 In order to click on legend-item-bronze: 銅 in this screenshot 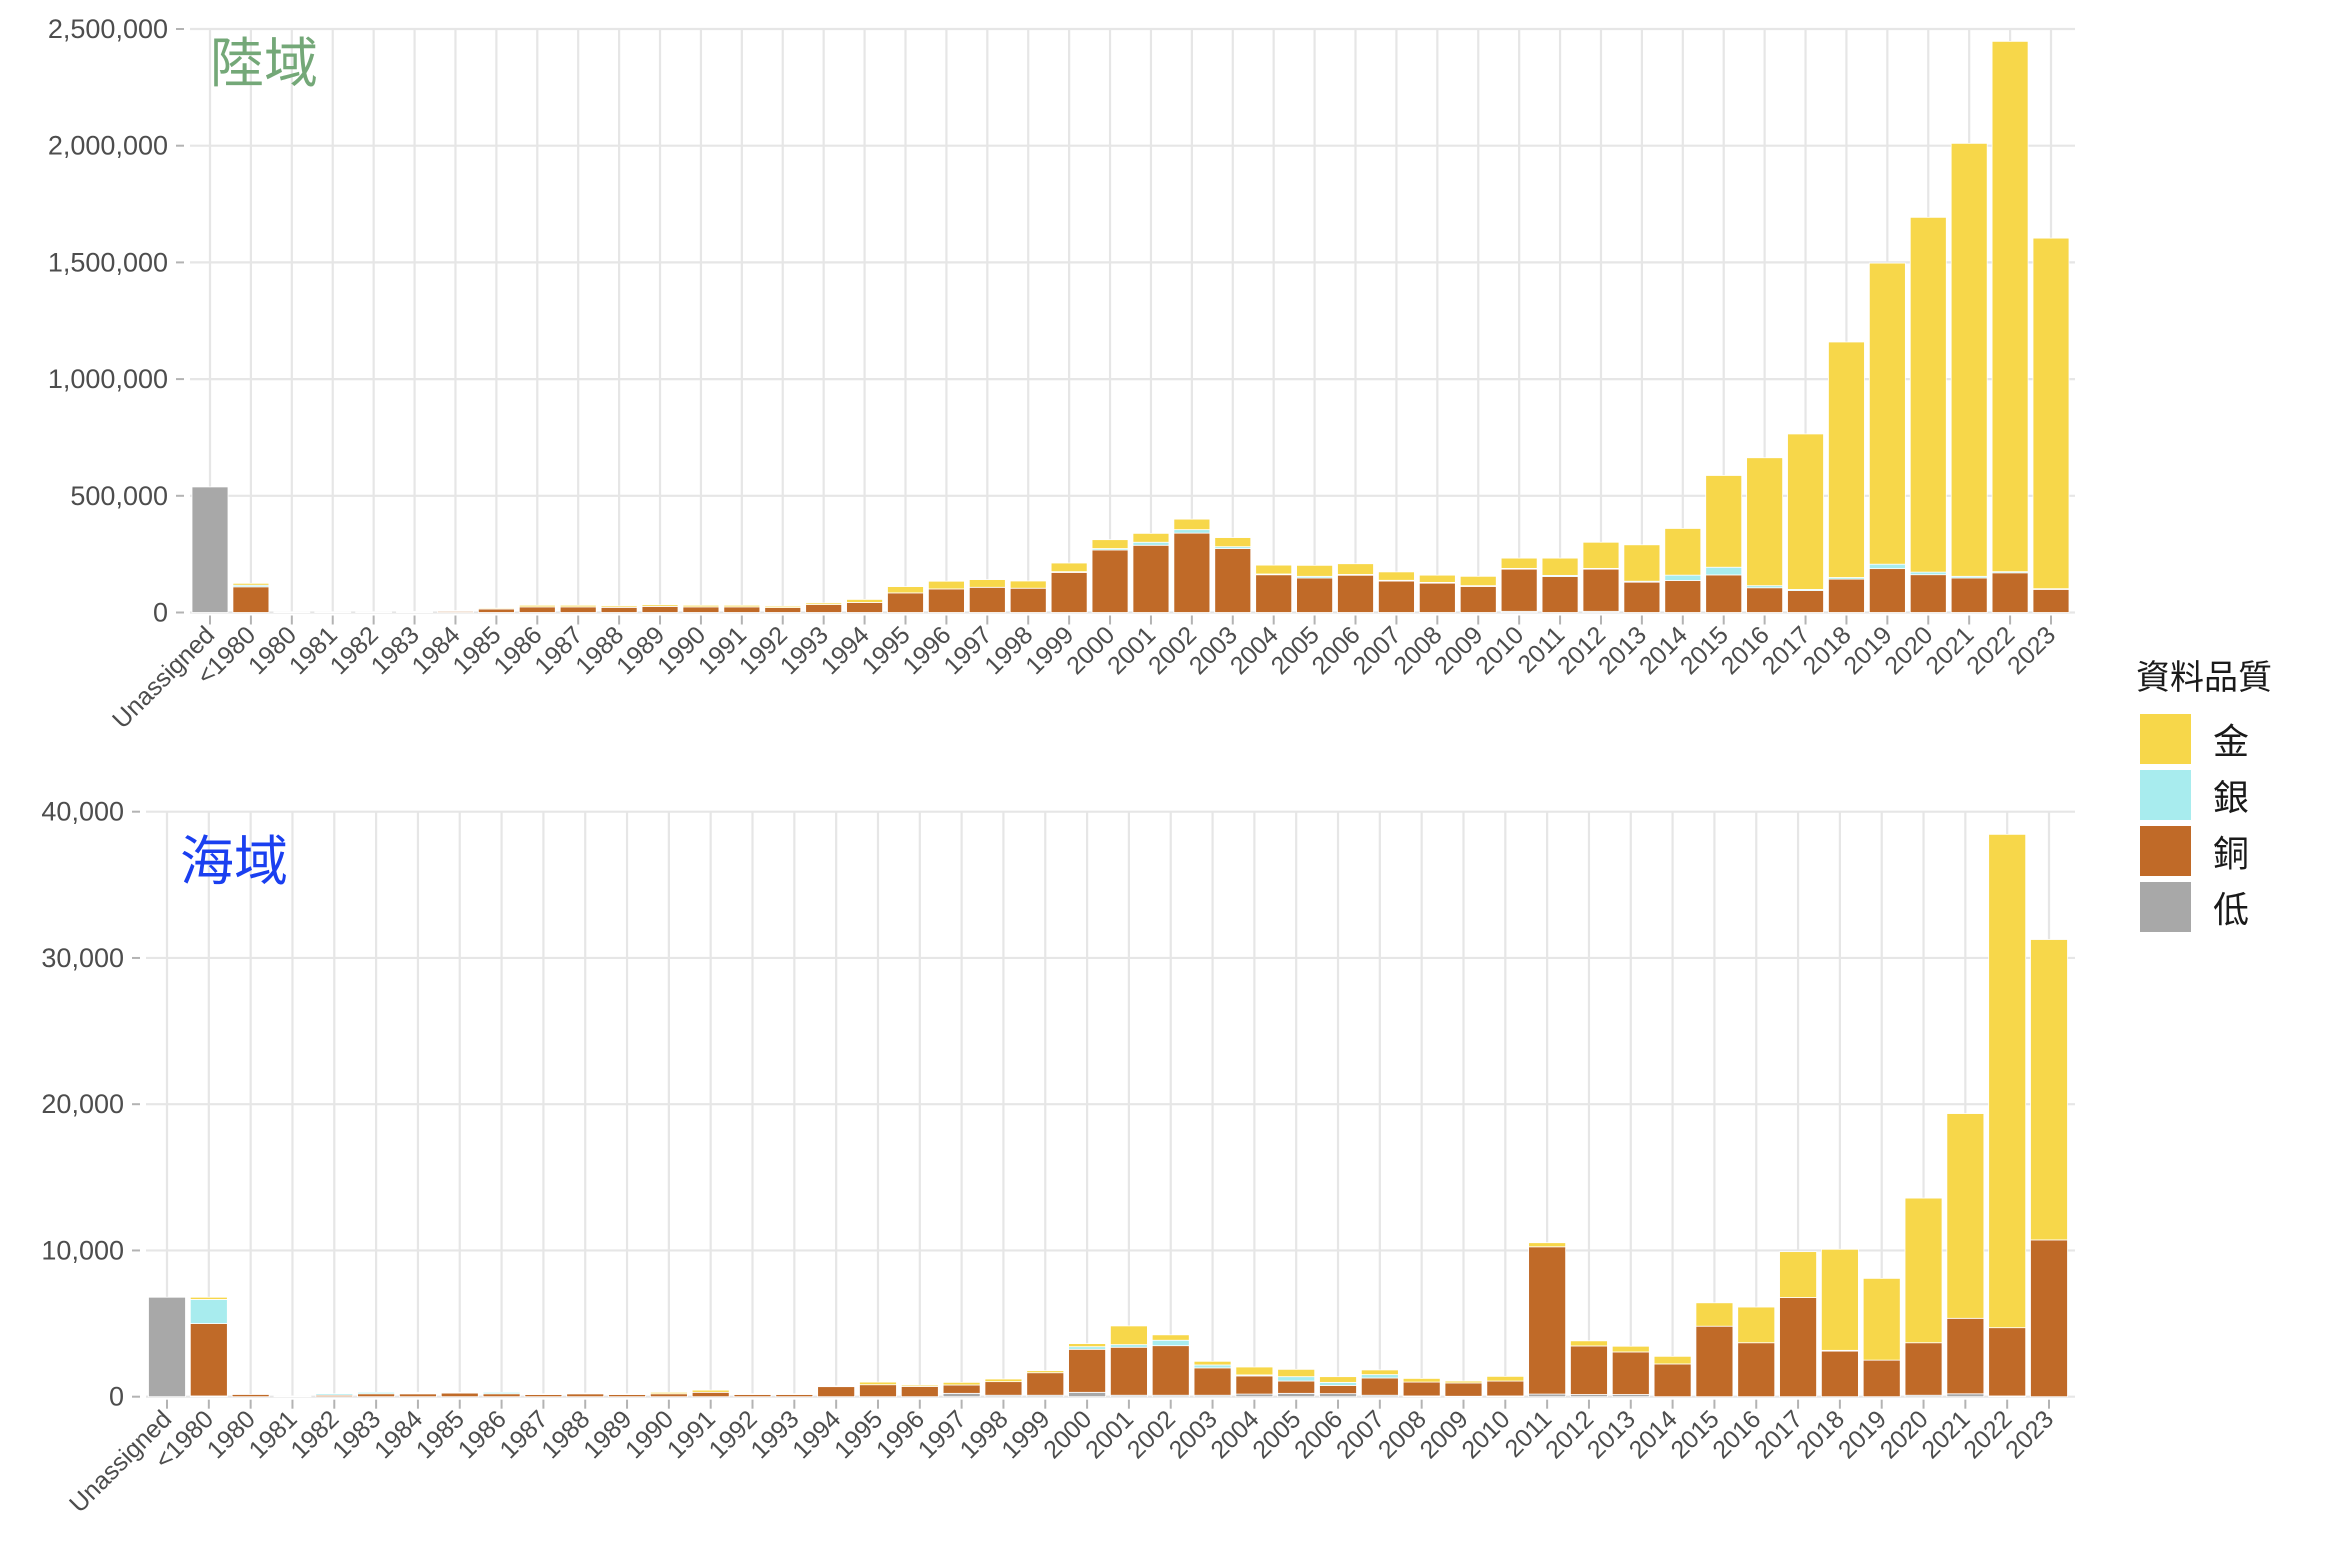, I will do `click(2206, 851)`.